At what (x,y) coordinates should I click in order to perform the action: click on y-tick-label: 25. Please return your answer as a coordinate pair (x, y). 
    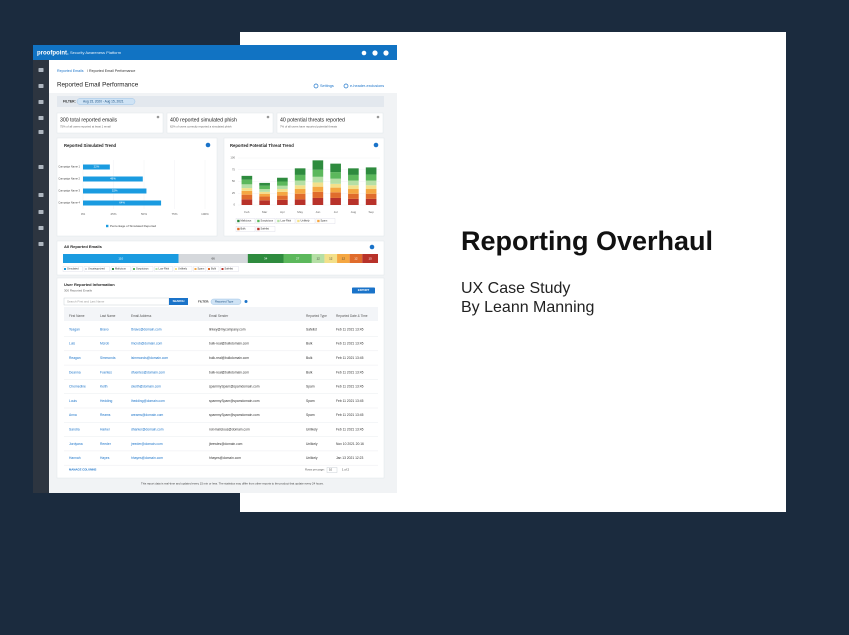
    Looking at the image, I should click on (234, 193).